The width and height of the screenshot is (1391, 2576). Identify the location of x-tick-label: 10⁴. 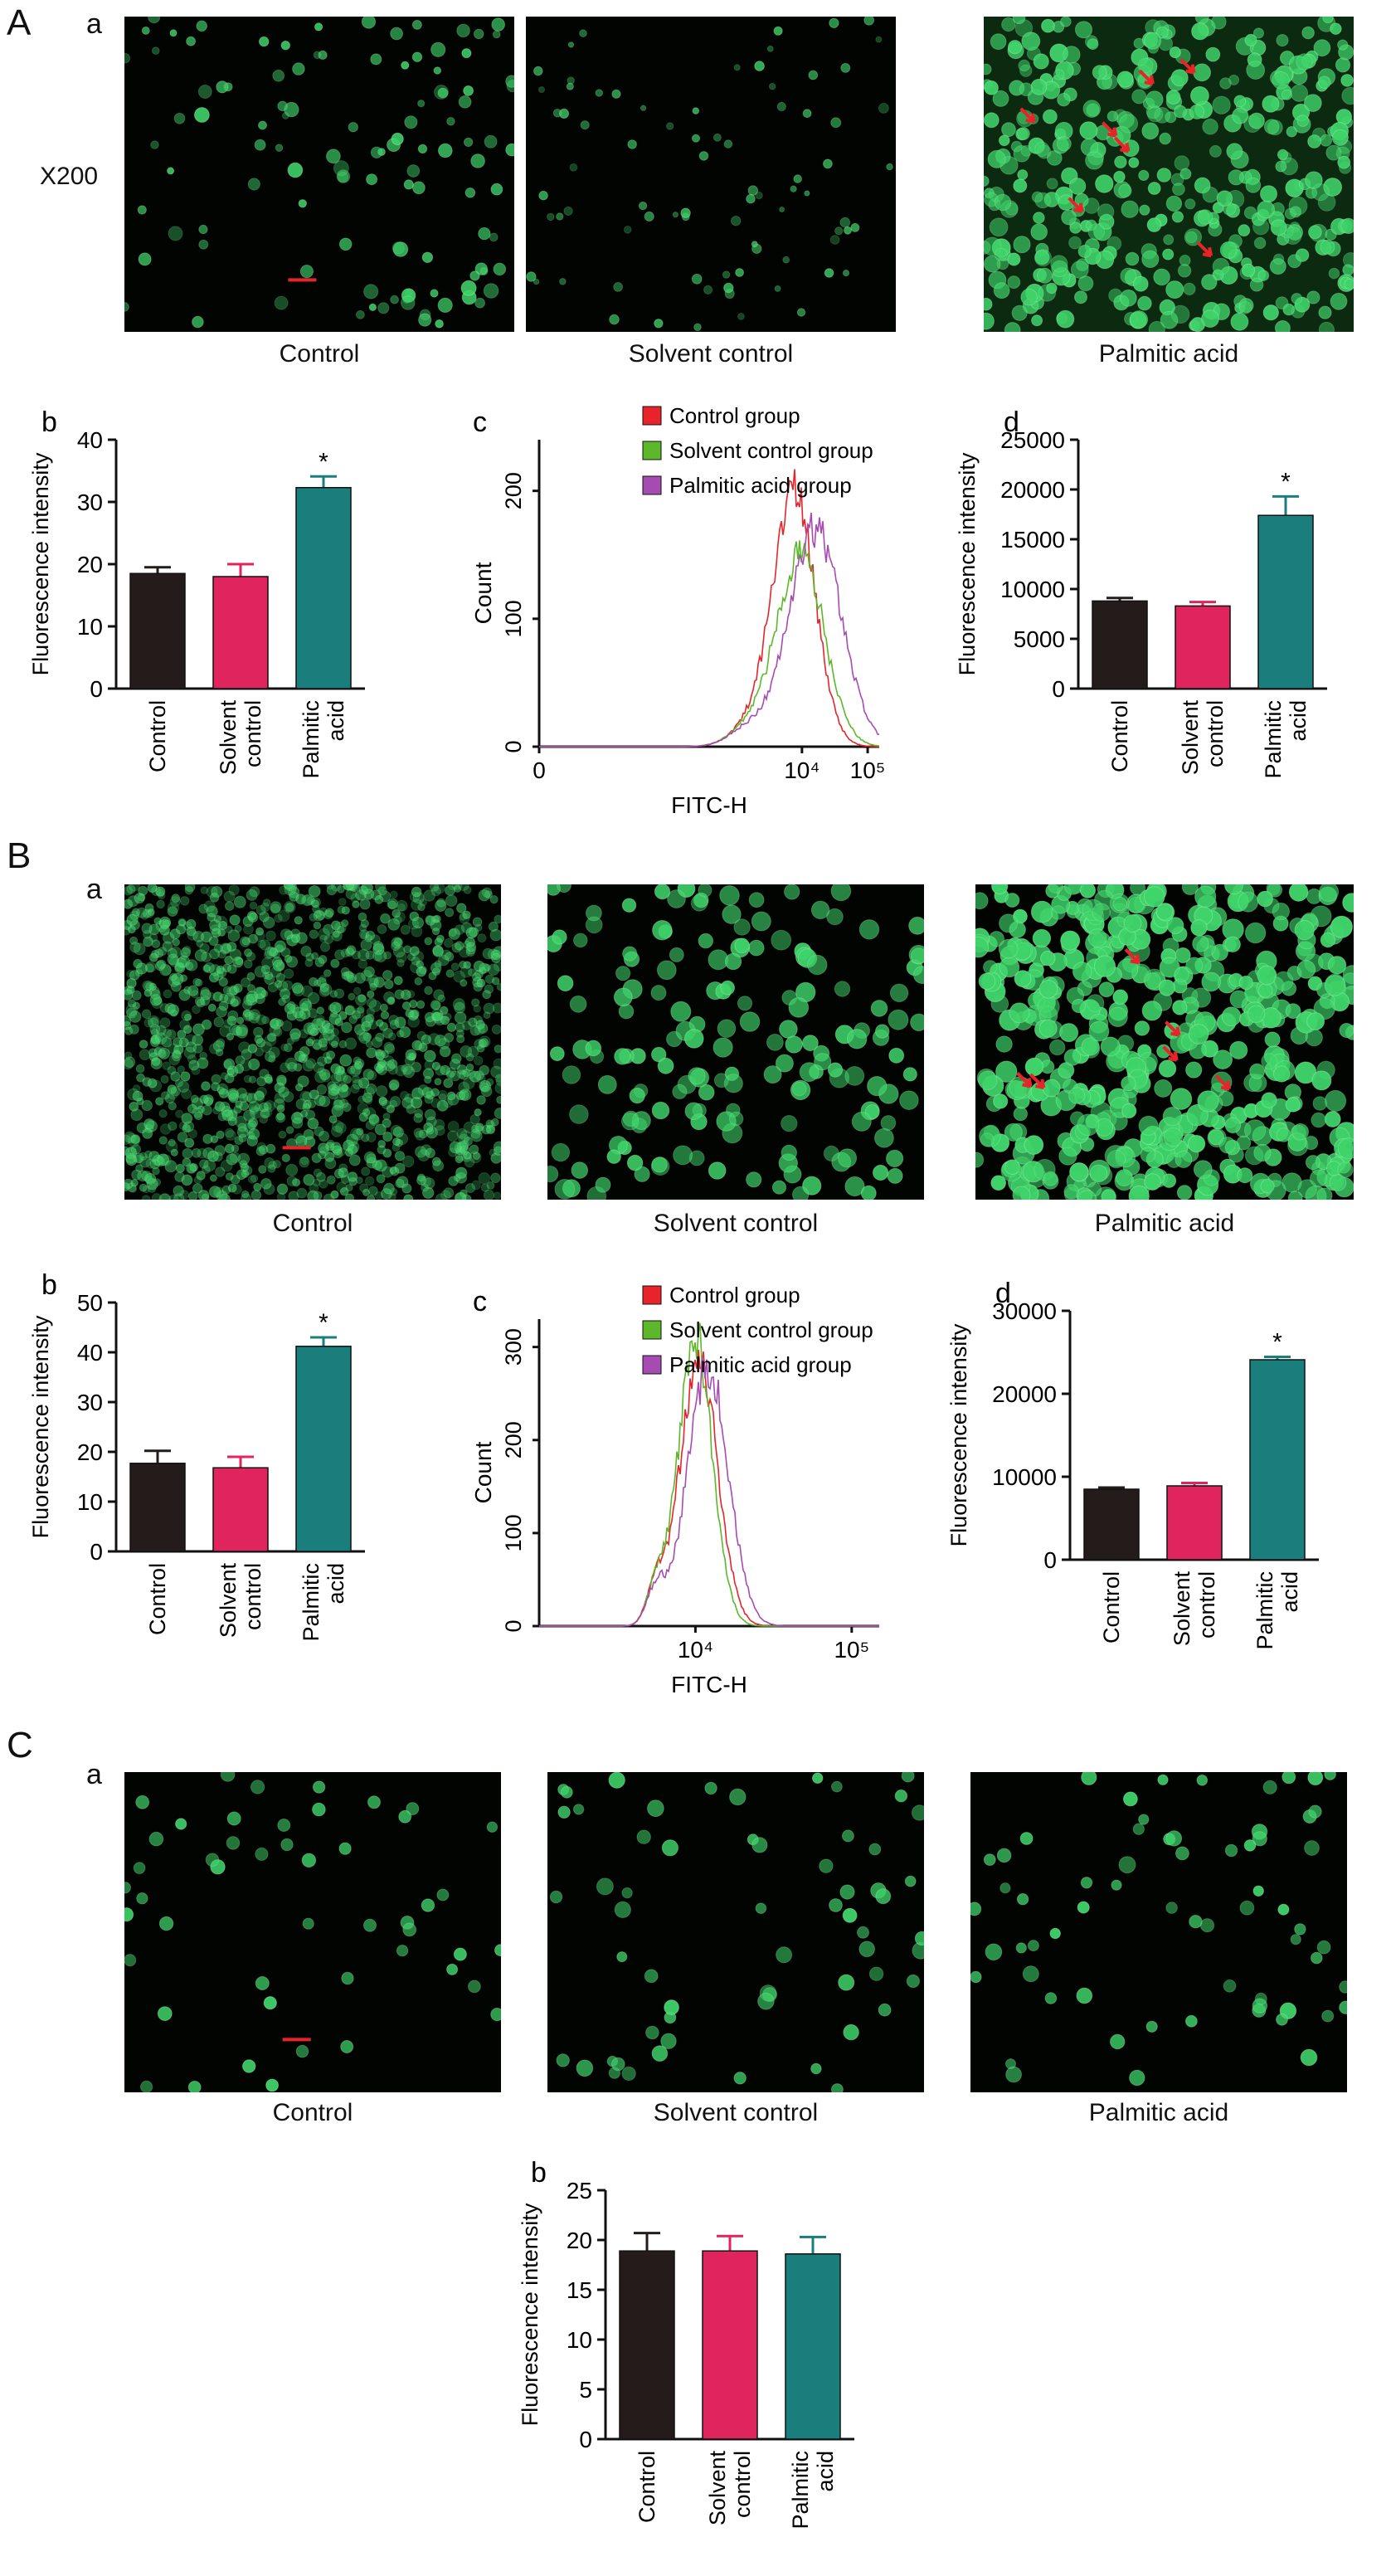
(802, 770).